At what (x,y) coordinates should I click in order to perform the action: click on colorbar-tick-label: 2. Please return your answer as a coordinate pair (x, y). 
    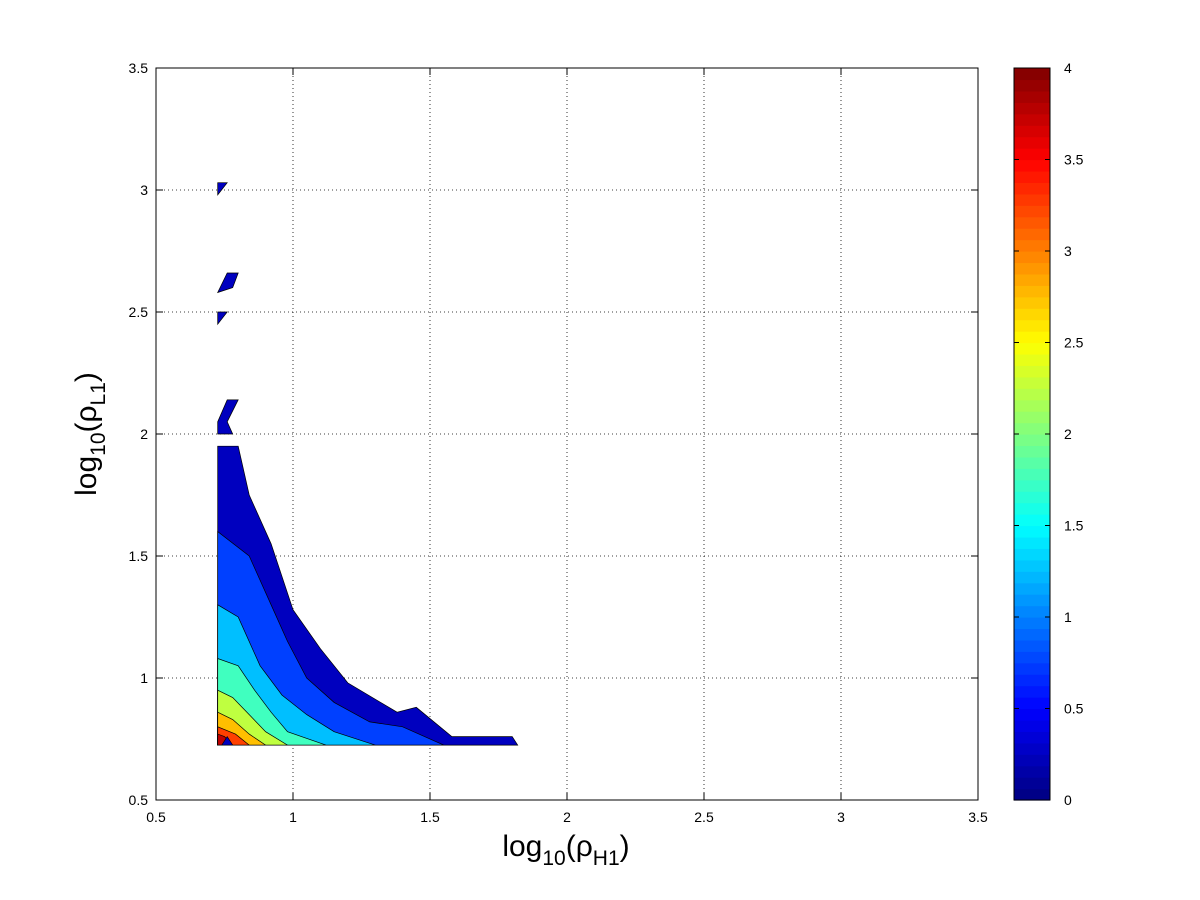
    Looking at the image, I should click on (1068, 434).